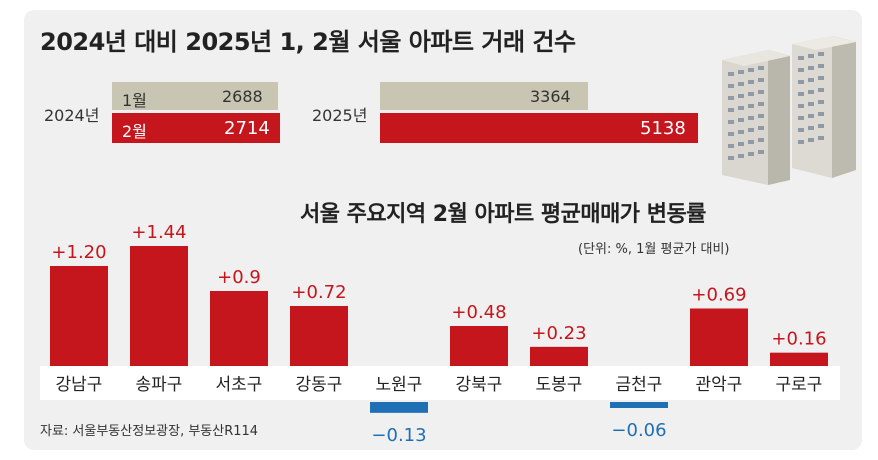  What do you see at coordinates (718, 295) in the screenshot?
I see `value-label: +0.69` at bounding box center [718, 295].